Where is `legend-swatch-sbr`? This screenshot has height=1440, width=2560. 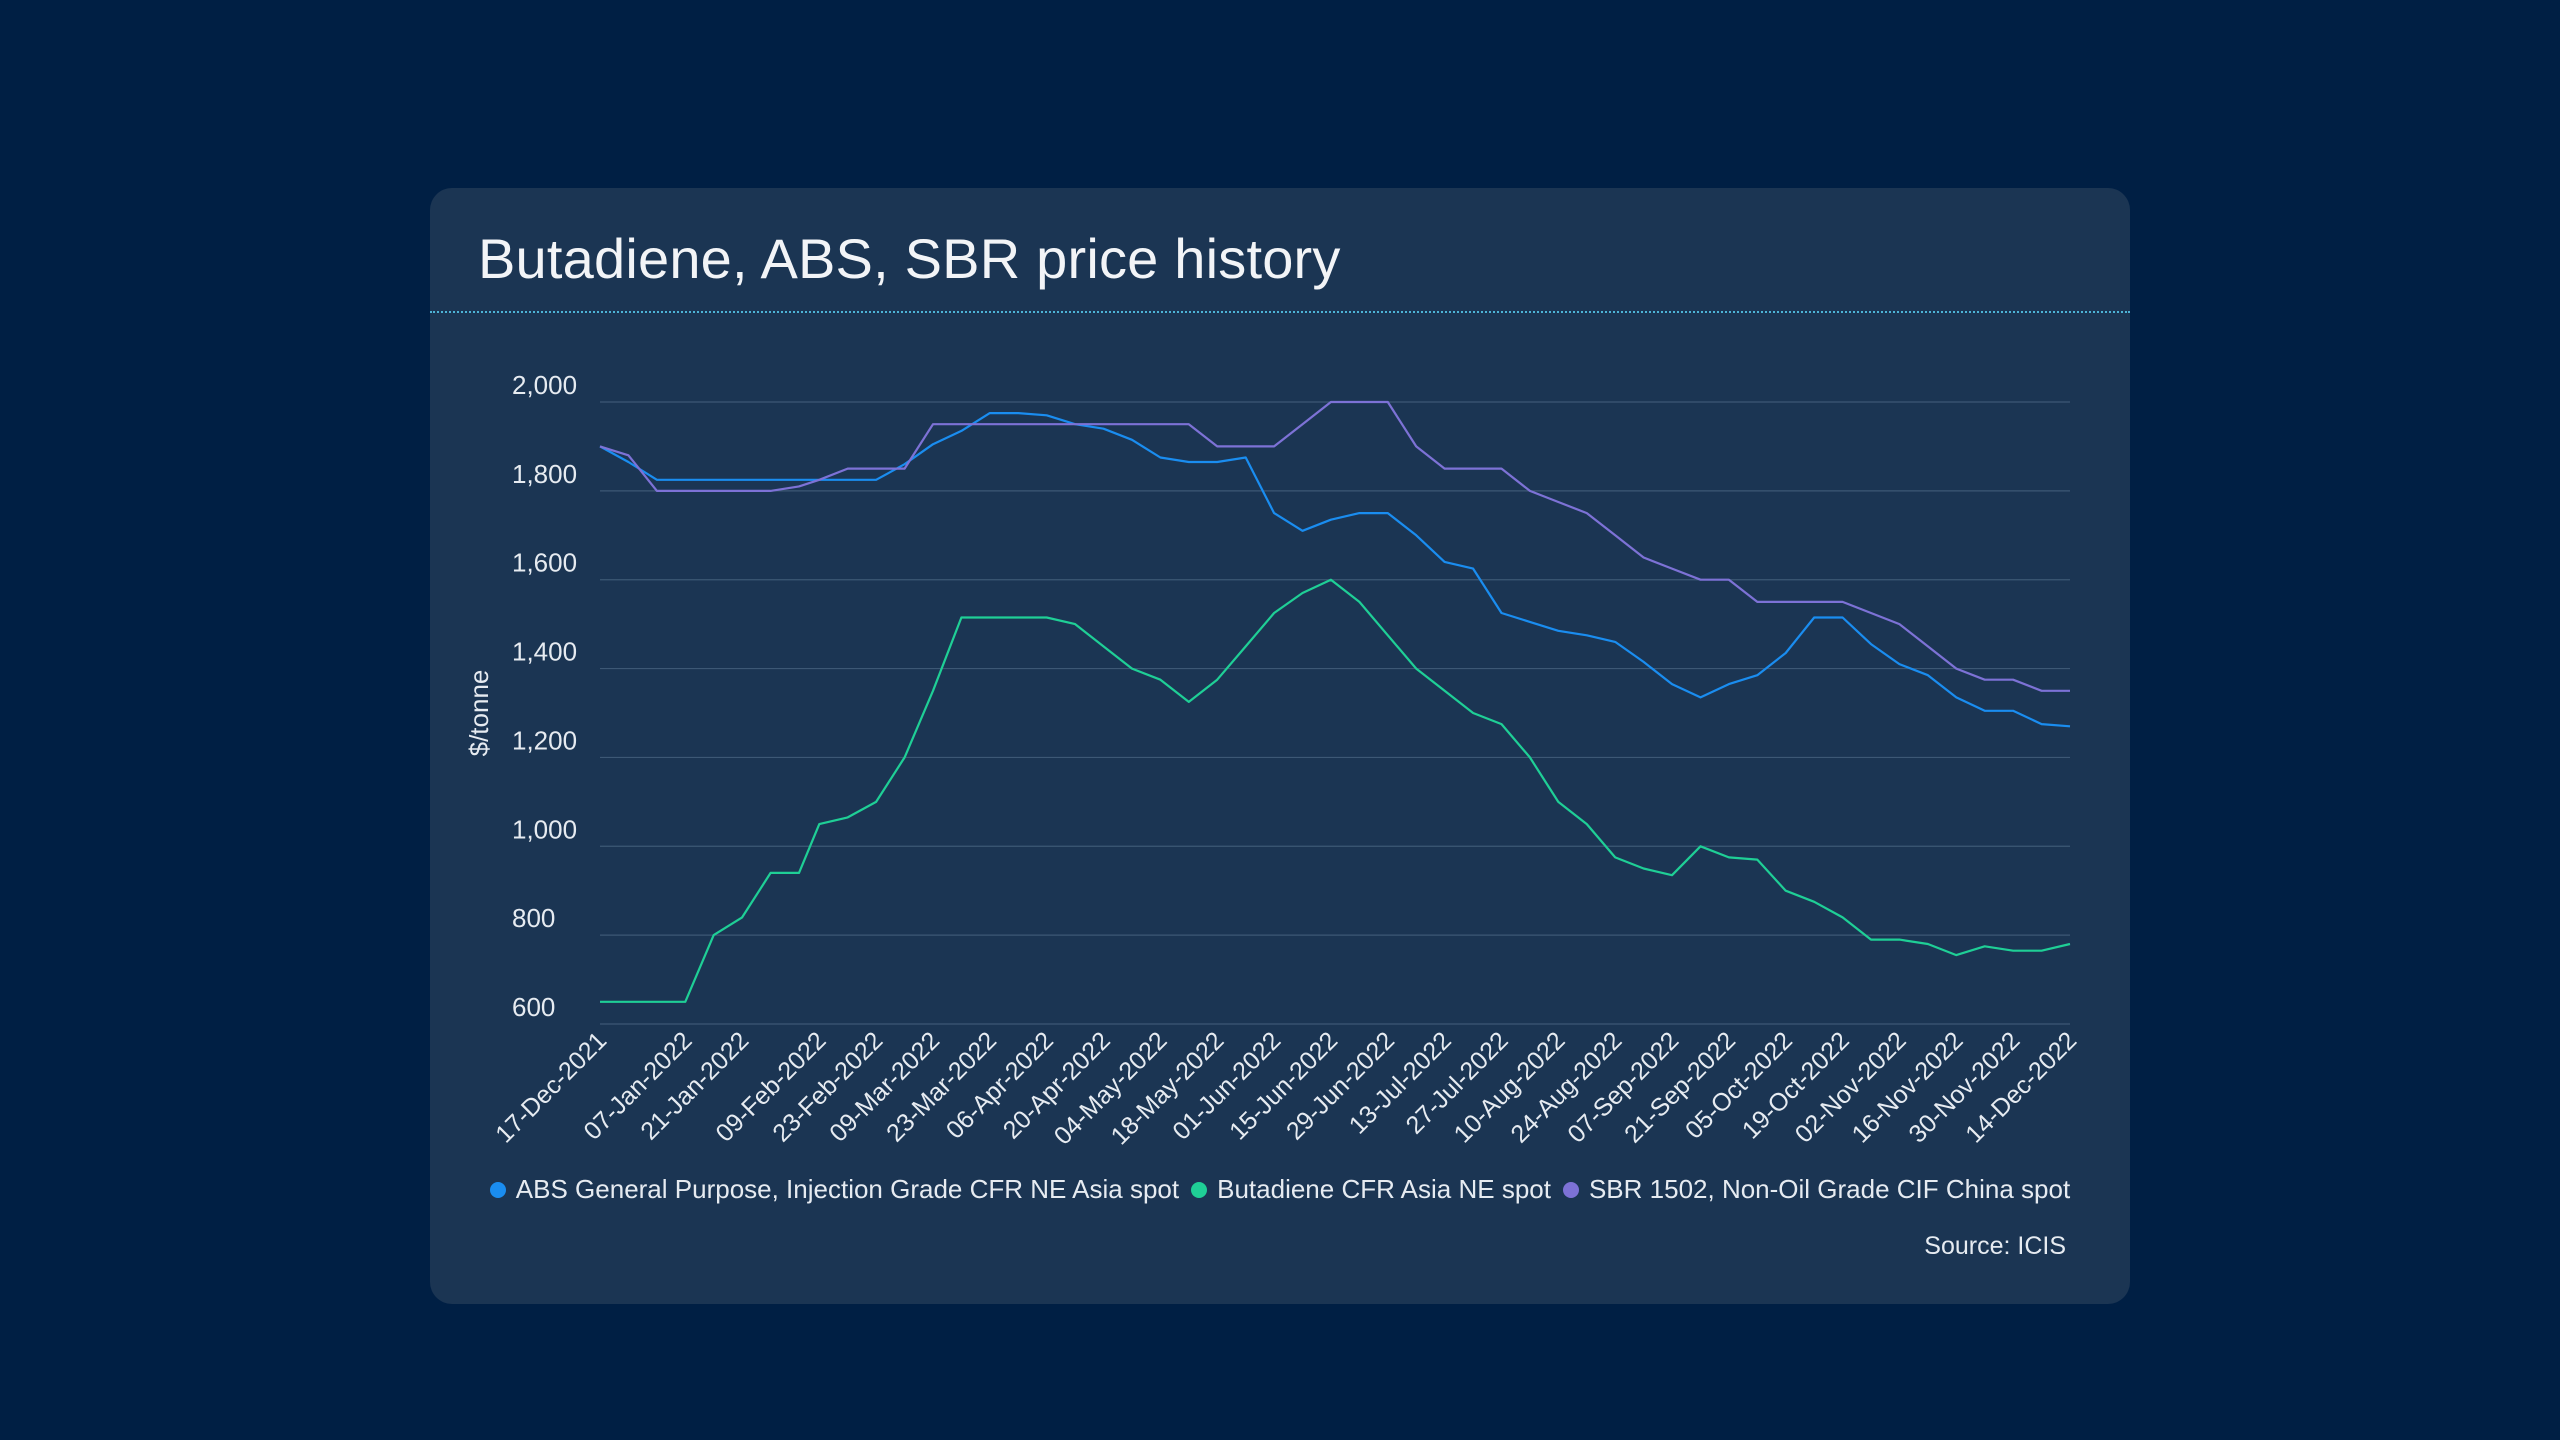
legend-swatch-sbr is located at coordinates (1570, 1189).